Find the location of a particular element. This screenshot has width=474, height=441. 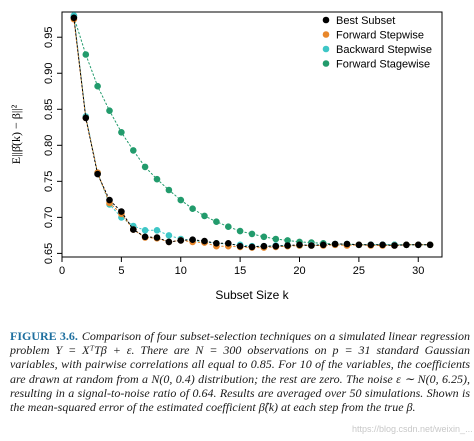

y-tick-label: 0.85 is located at coordinates (49, 109).